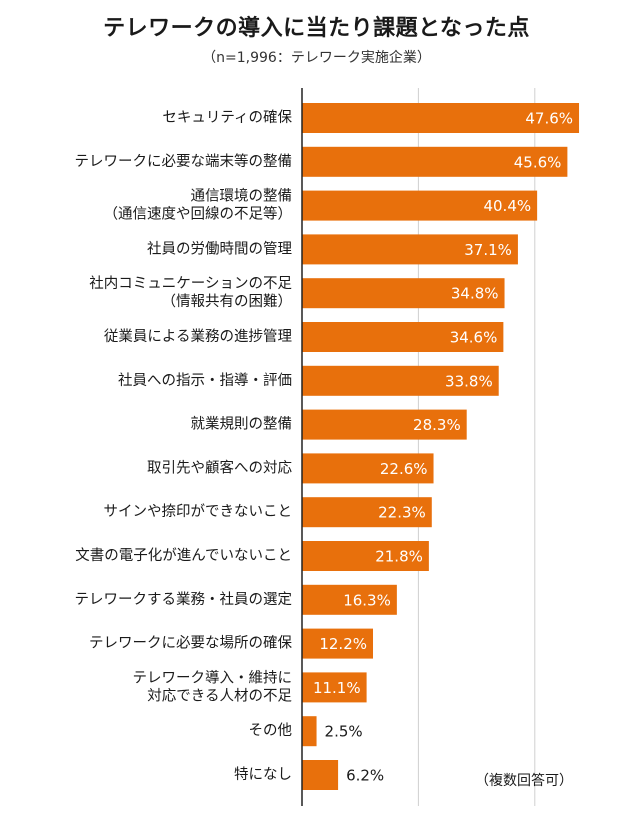 The height and width of the screenshot is (818, 633). I want to click on category-label: 通信環境の整備, so click(242, 196).